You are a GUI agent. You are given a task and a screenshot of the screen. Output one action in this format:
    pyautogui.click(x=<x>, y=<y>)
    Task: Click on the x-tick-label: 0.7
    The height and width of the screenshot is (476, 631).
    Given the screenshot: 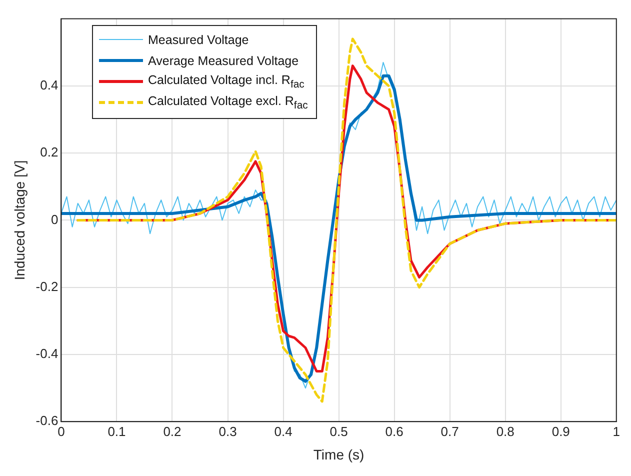 What is the action you would take?
    pyautogui.click(x=449, y=431)
    